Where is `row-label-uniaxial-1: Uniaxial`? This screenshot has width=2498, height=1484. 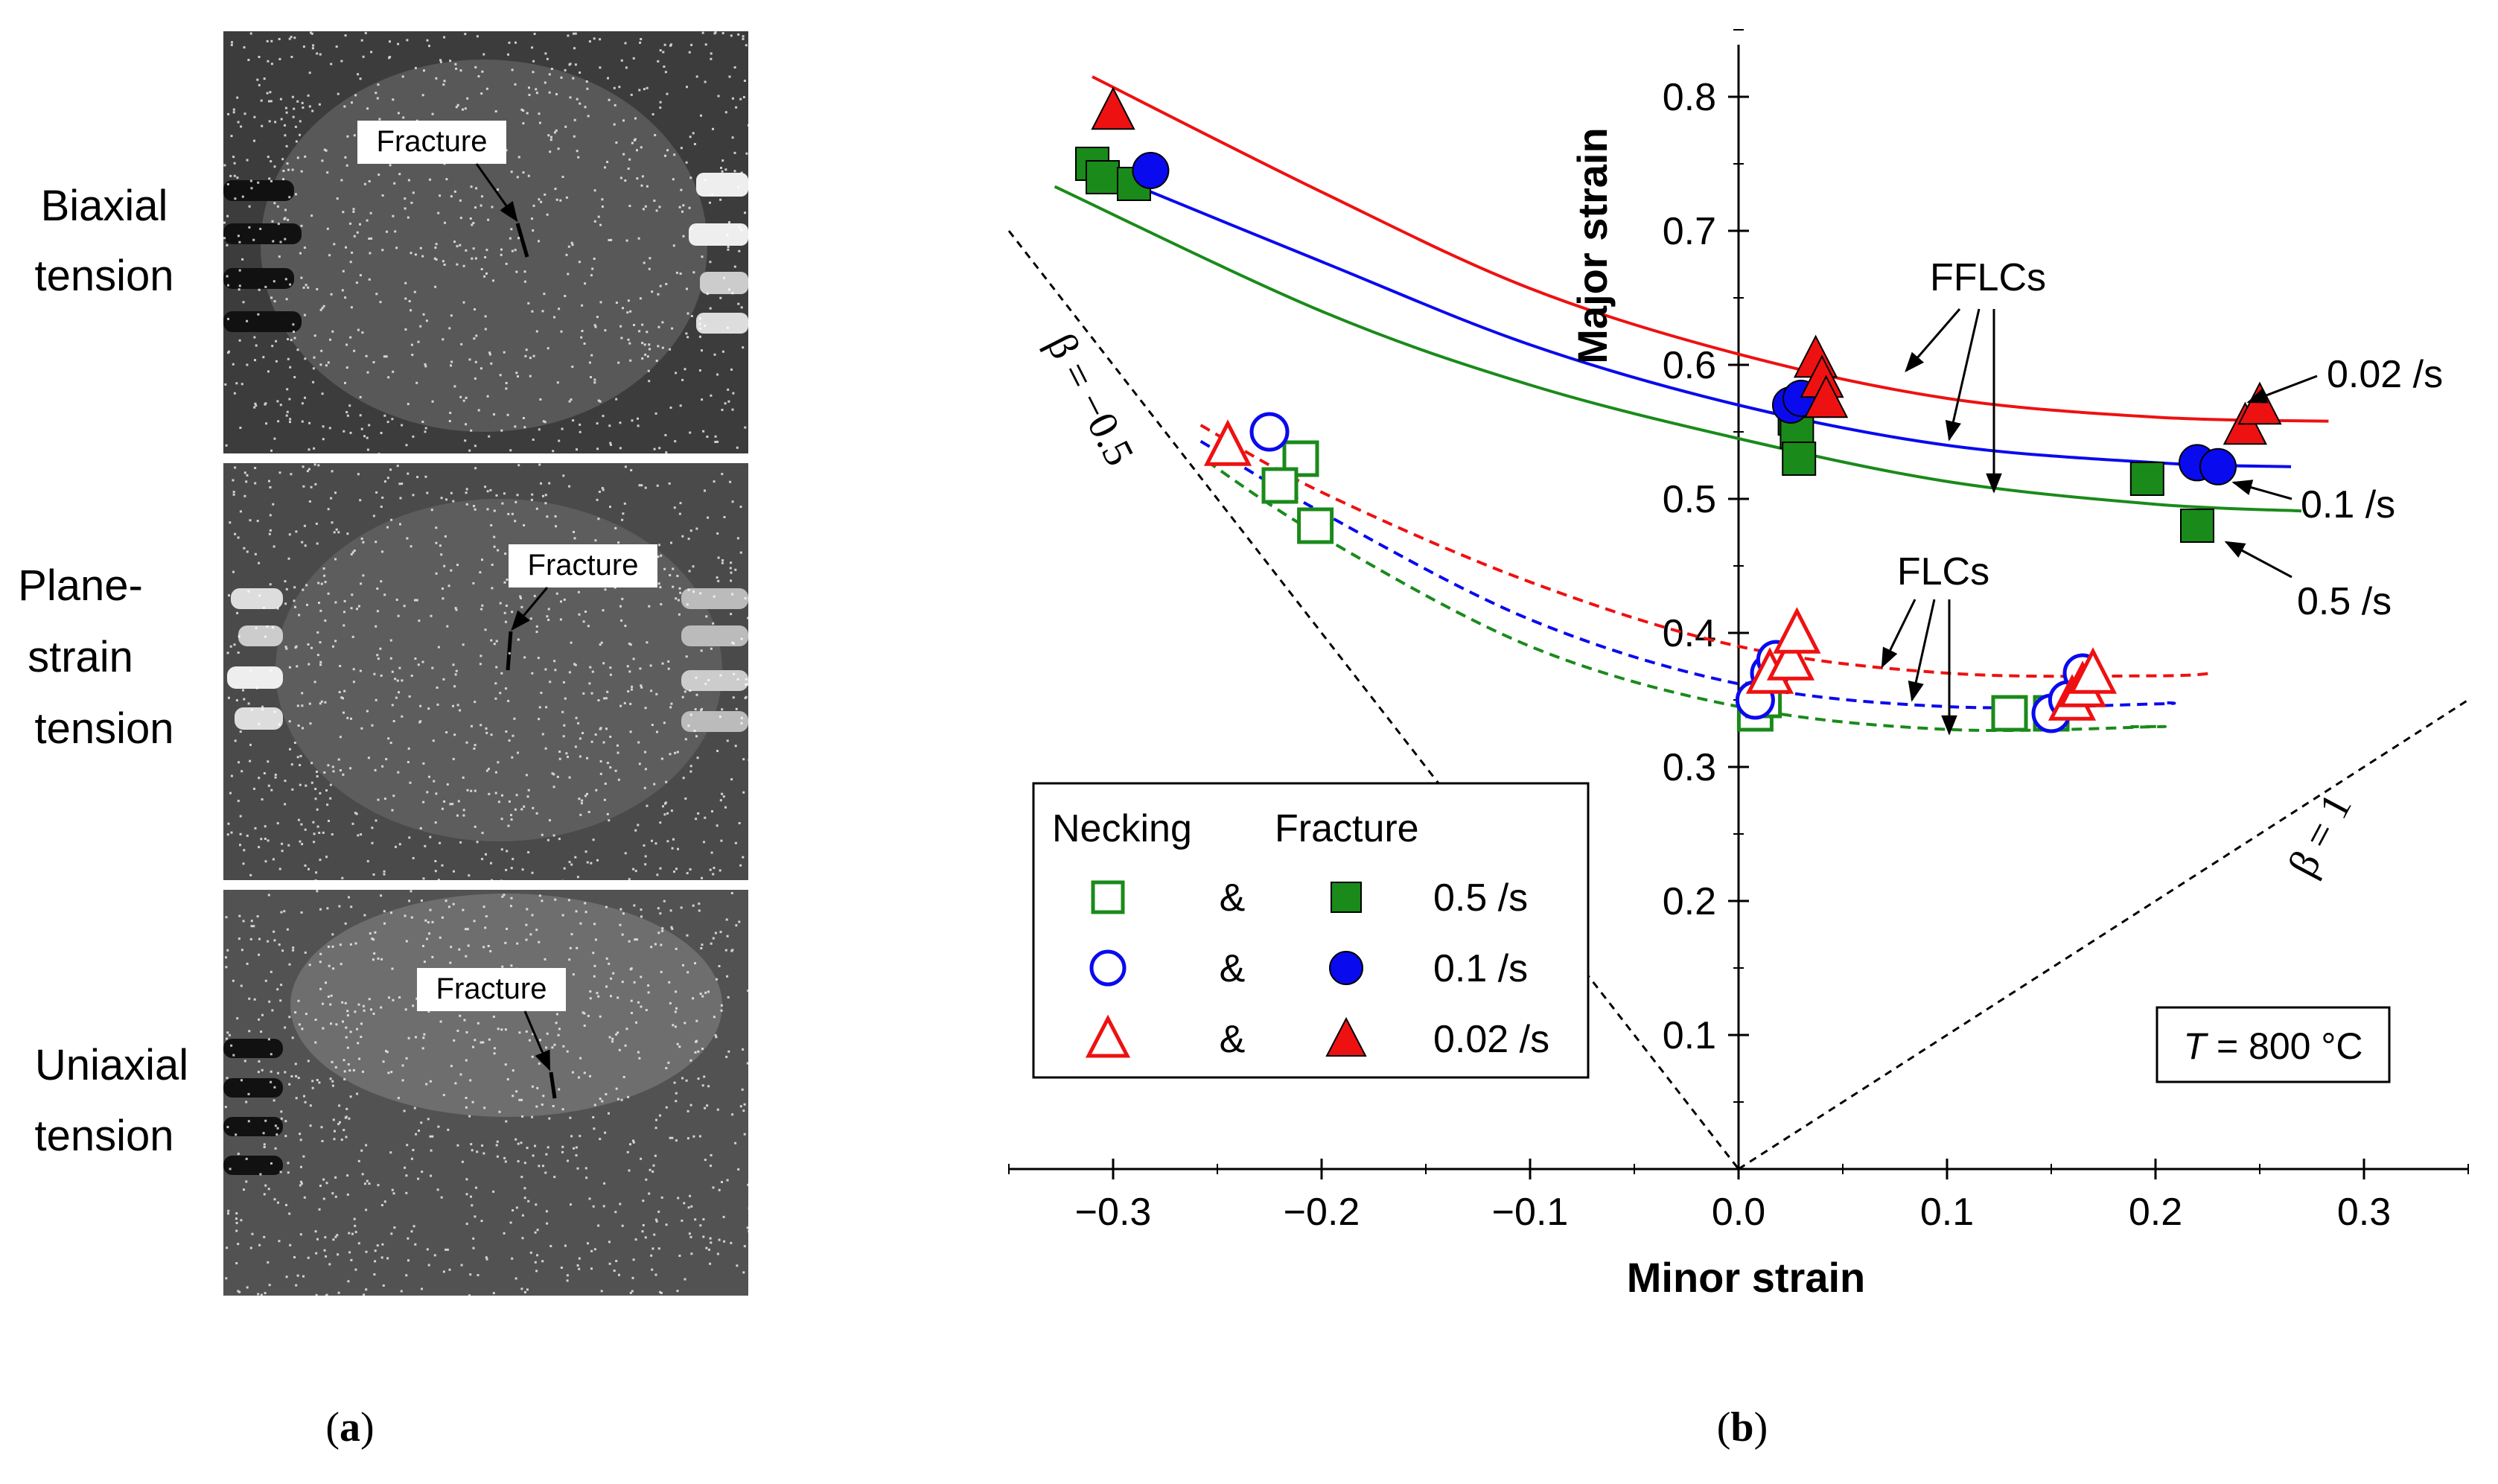 row-label-uniaxial-1: Uniaxial is located at coordinates (111, 1065).